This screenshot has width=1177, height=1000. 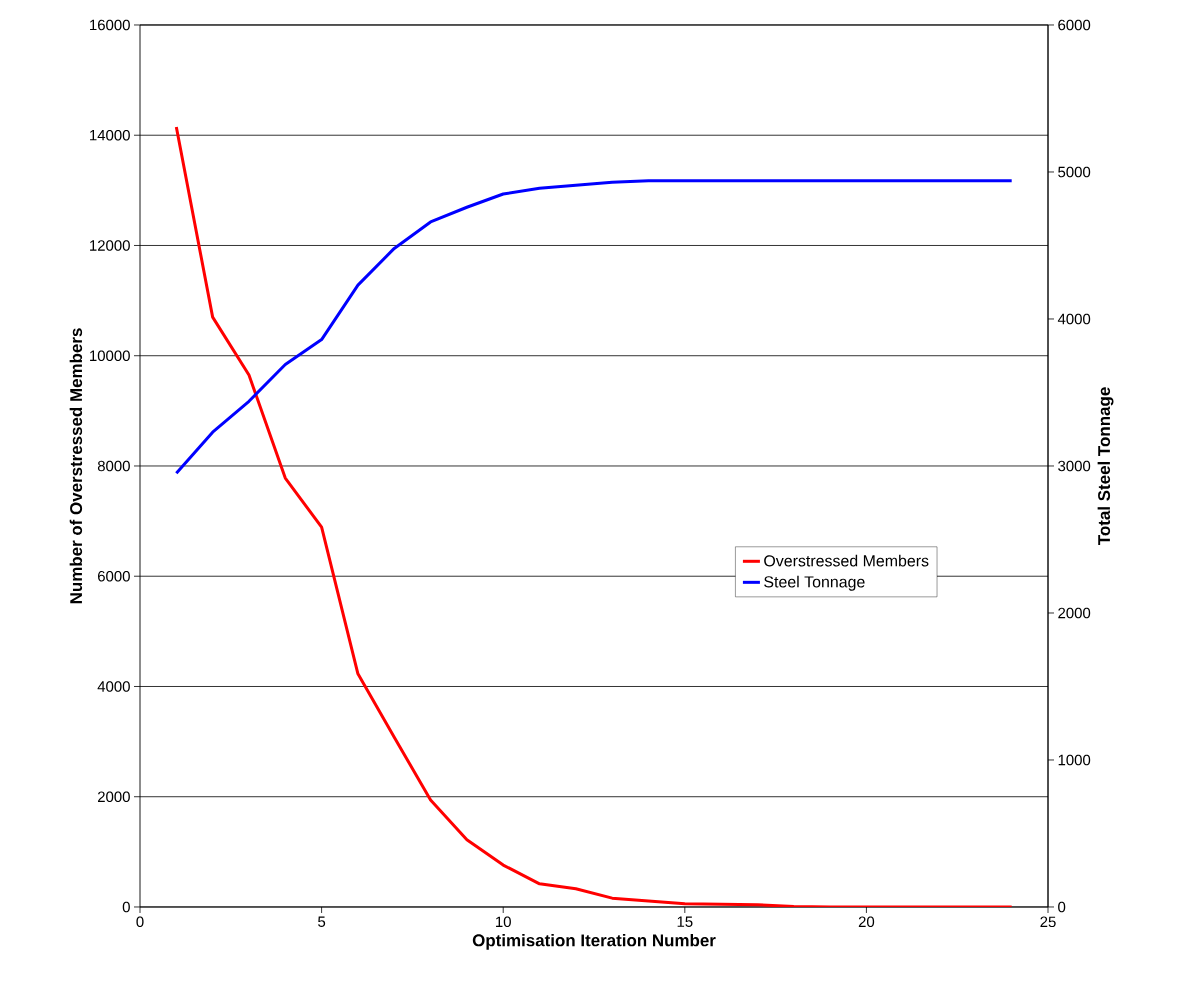 I want to click on legend-label: Steel Tonnage, so click(x=814, y=583).